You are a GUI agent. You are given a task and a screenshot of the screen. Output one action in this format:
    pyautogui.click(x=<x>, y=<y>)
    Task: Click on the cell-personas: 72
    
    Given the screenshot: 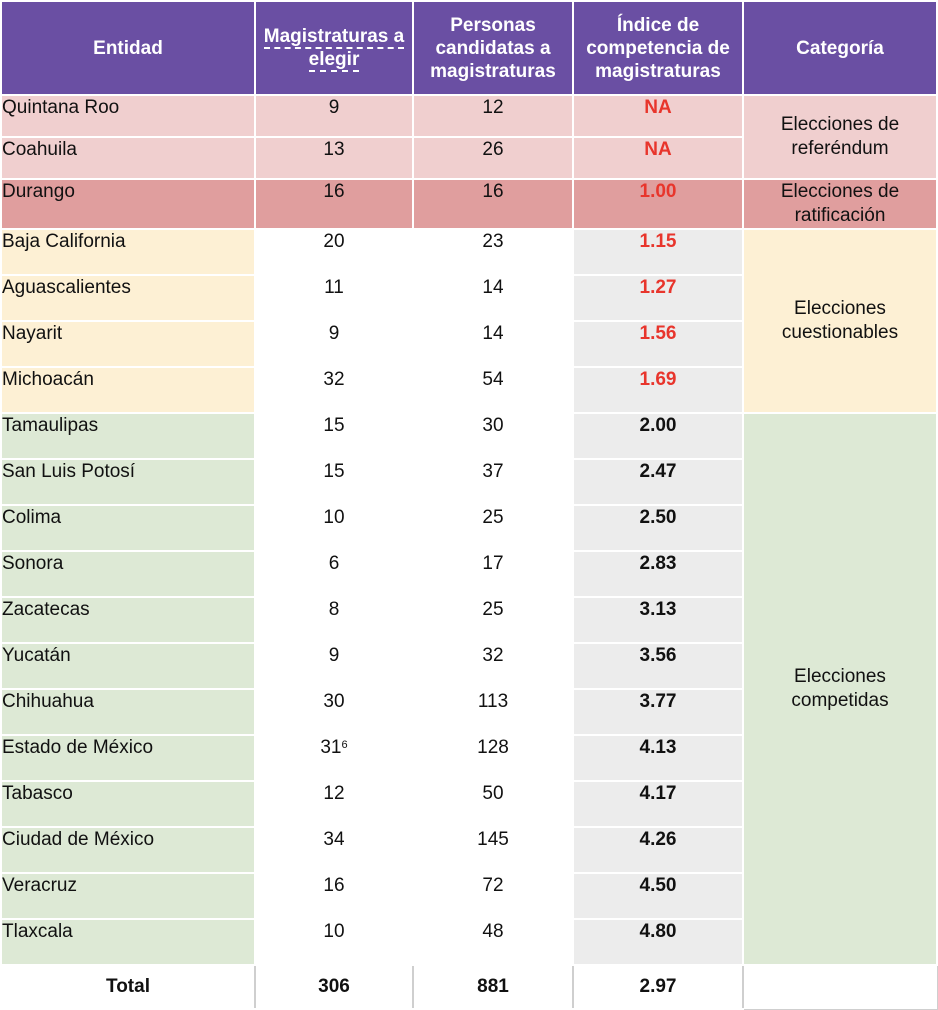 What is the action you would take?
    pyautogui.click(x=493, y=896)
    